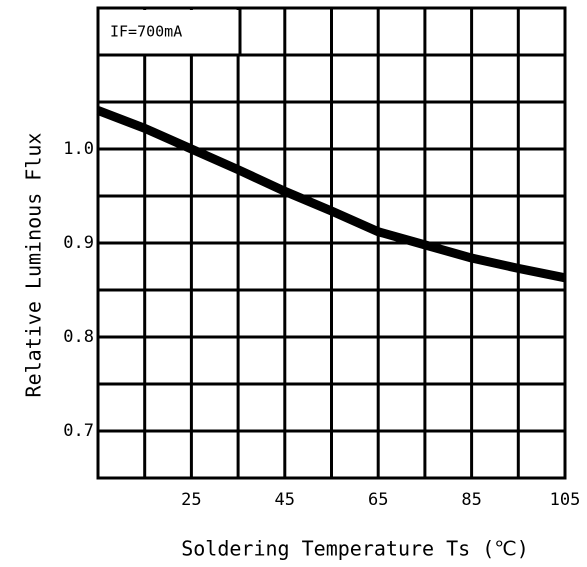 The height and width of the screenshot is (567, 587). What do you see at coordinates (146, 32) in the screenshot?
I see `annotation: IF=700mA` at bounding box center [146, 32].